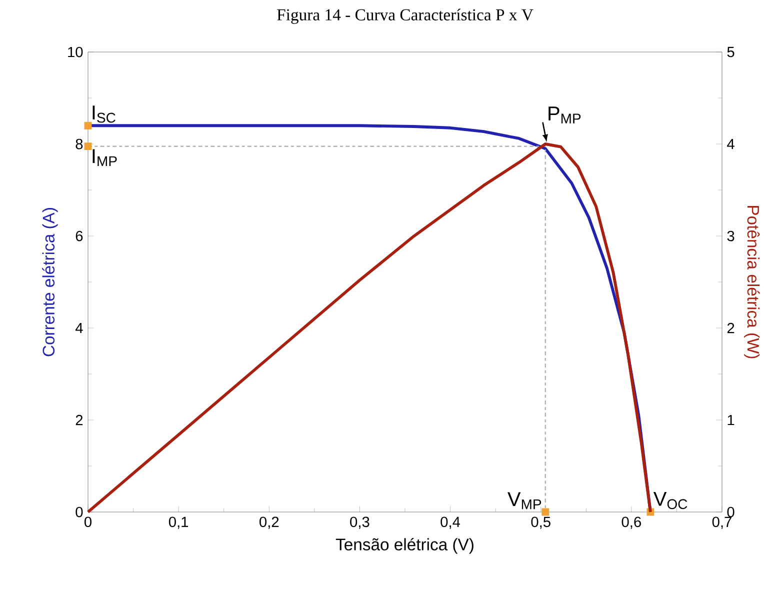 This screenshot has width=768, height=590. I want to click on y2-tick-label: 3, so click(730, 236).